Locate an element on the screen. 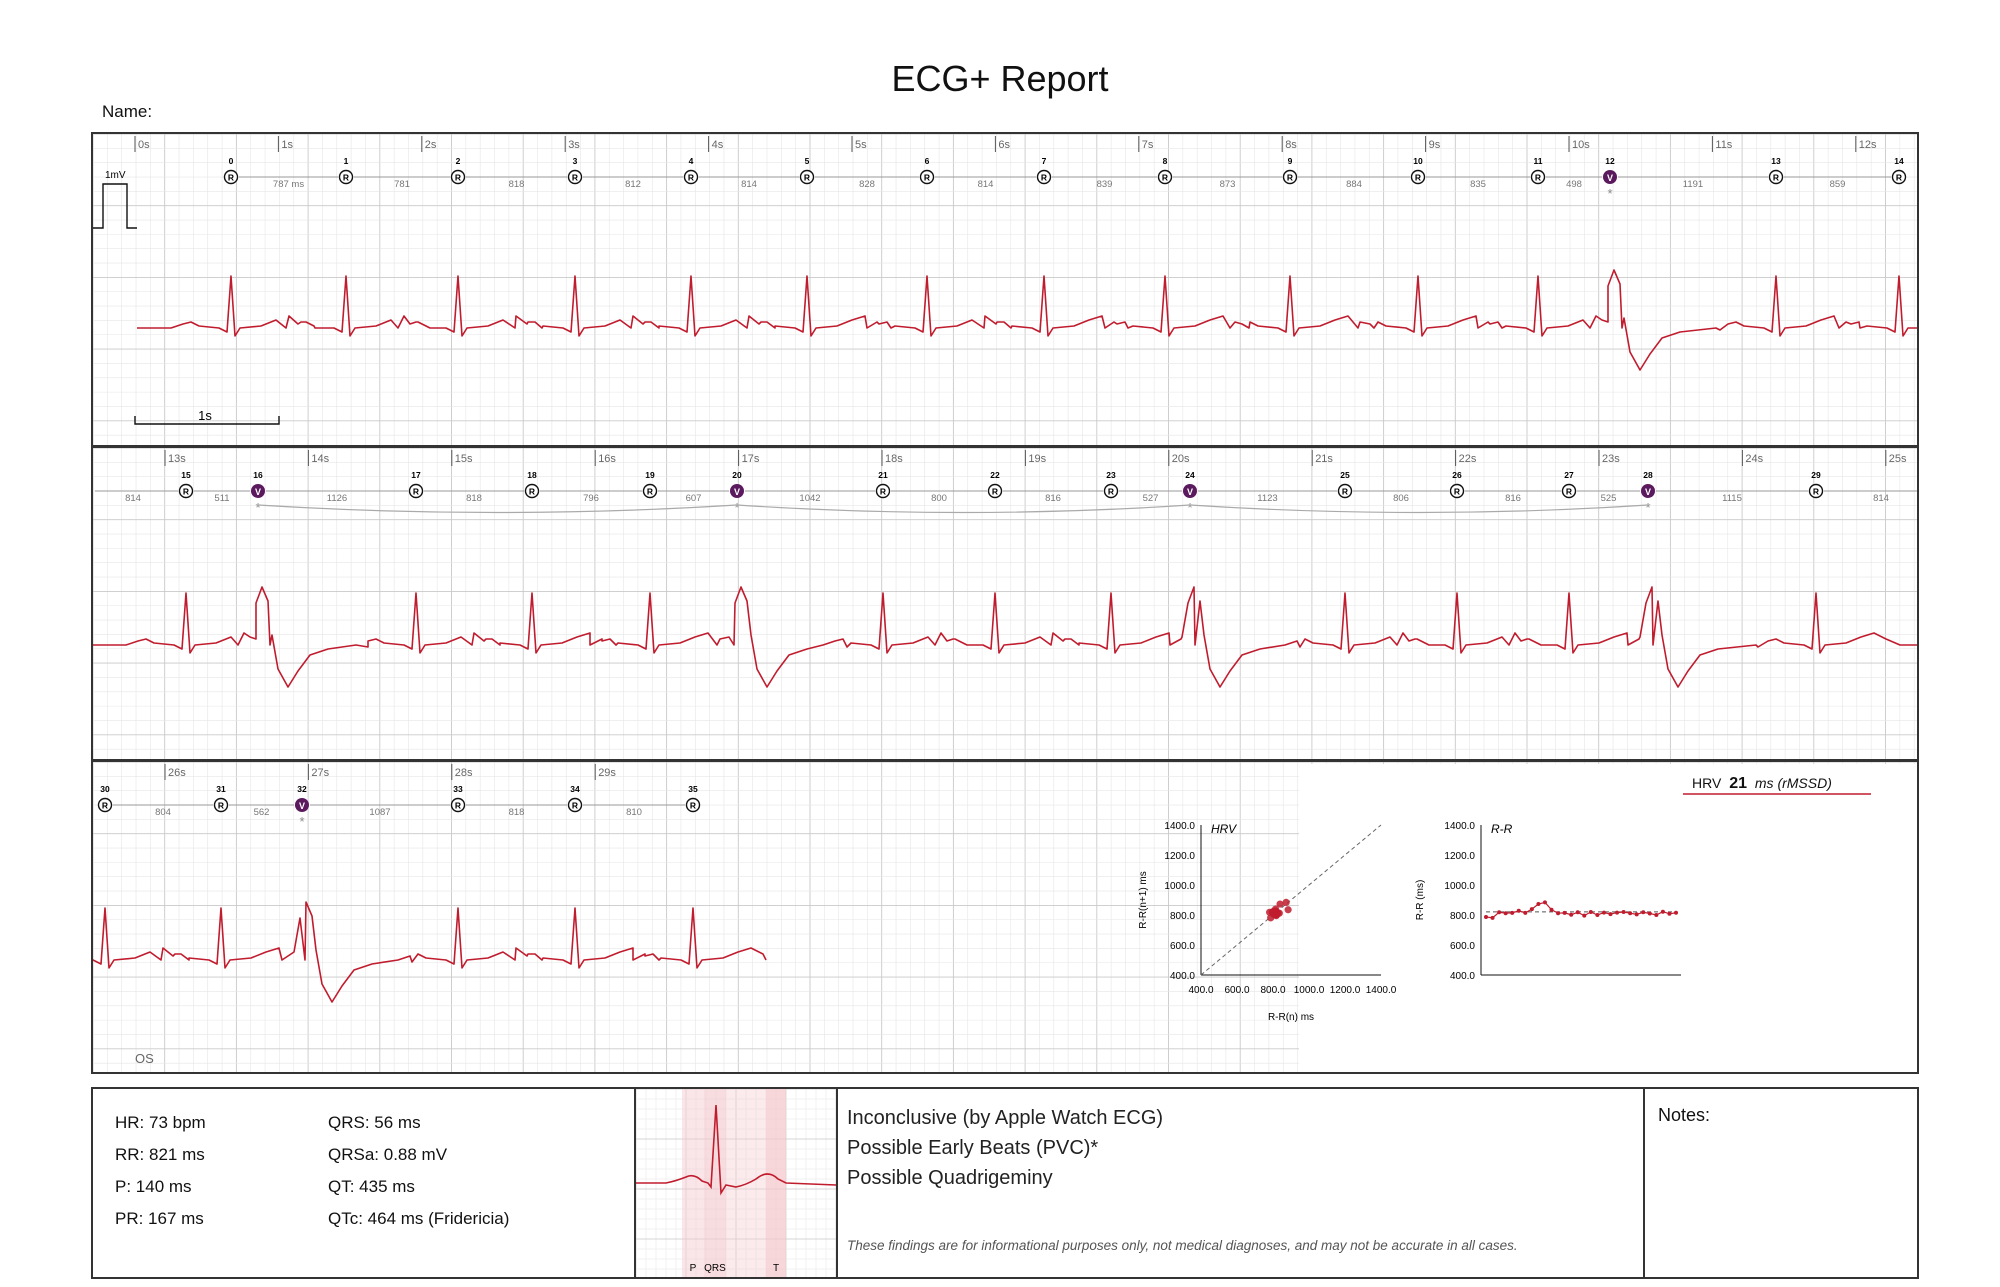  beat-number: 28 is located at coordinates (1648, 475).